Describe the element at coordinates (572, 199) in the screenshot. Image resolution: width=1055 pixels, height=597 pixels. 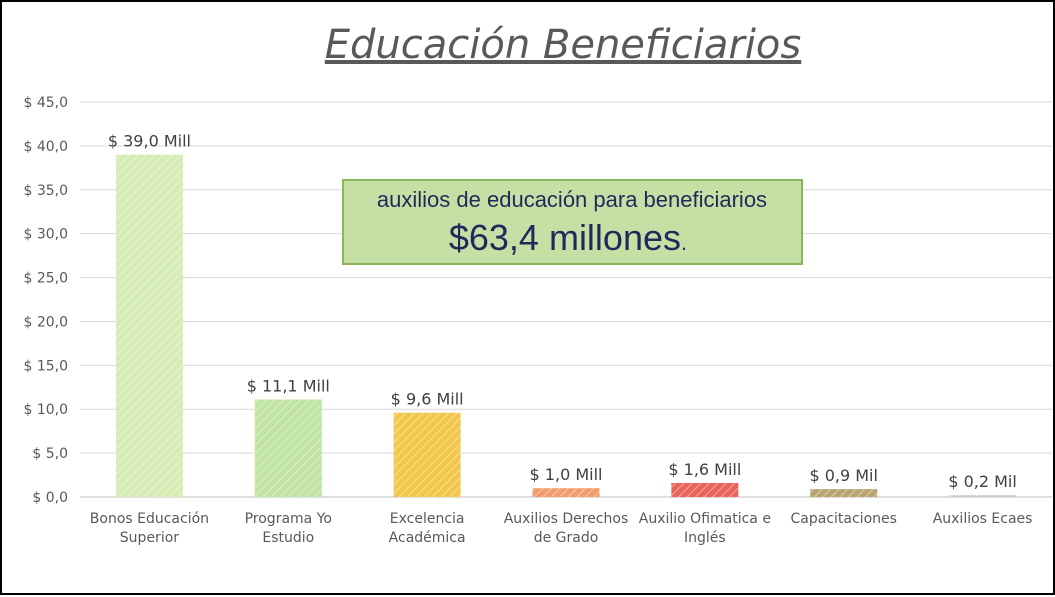
I see `callout-line-1: auxilios de educación para beneficiarios` at that location.